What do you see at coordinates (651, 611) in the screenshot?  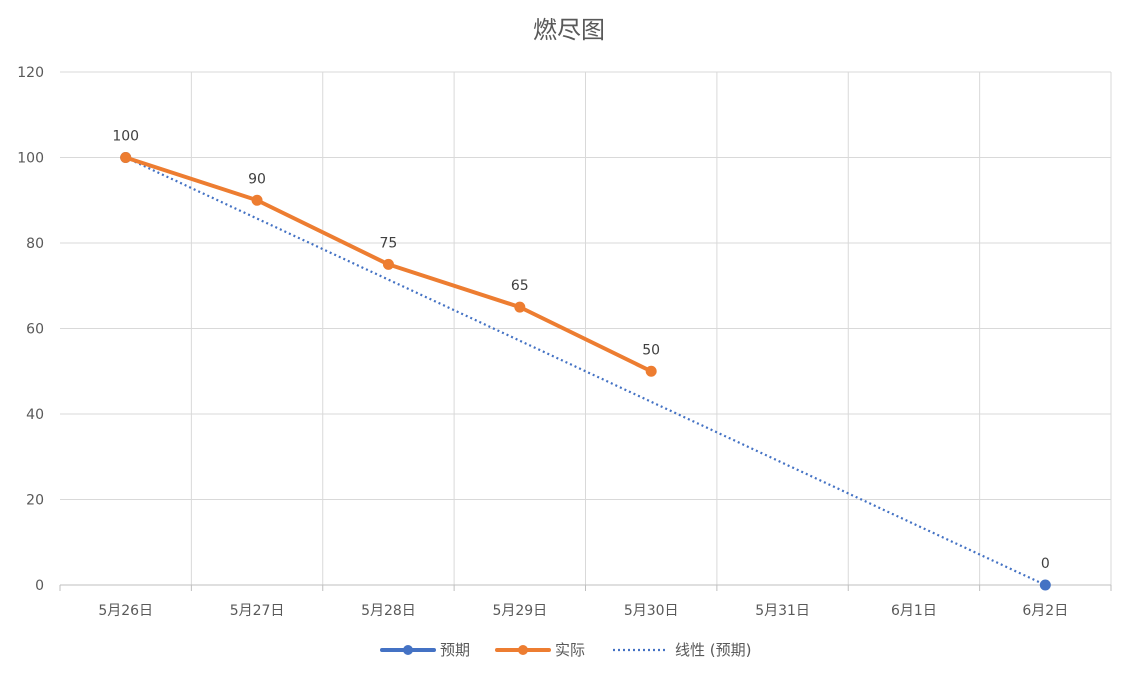 I see `x-tick-label: 5月30日` at bounding box center [651, 611].